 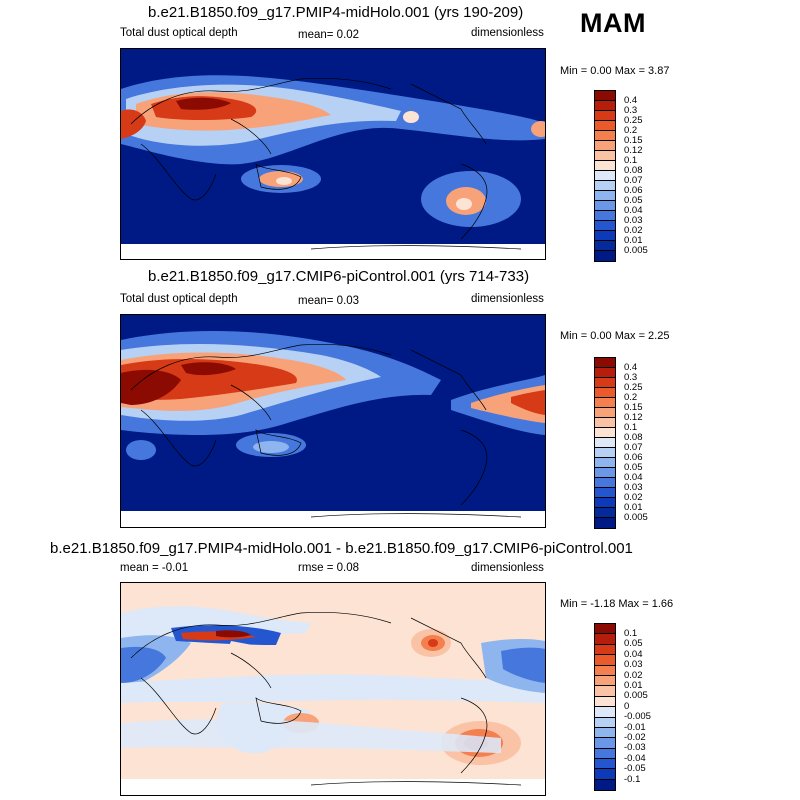 What do you see at coordinates (633, 230) in the screenshot?
I see `panel1-colorbar-label: 0.02` at bounding box center [633, 230].